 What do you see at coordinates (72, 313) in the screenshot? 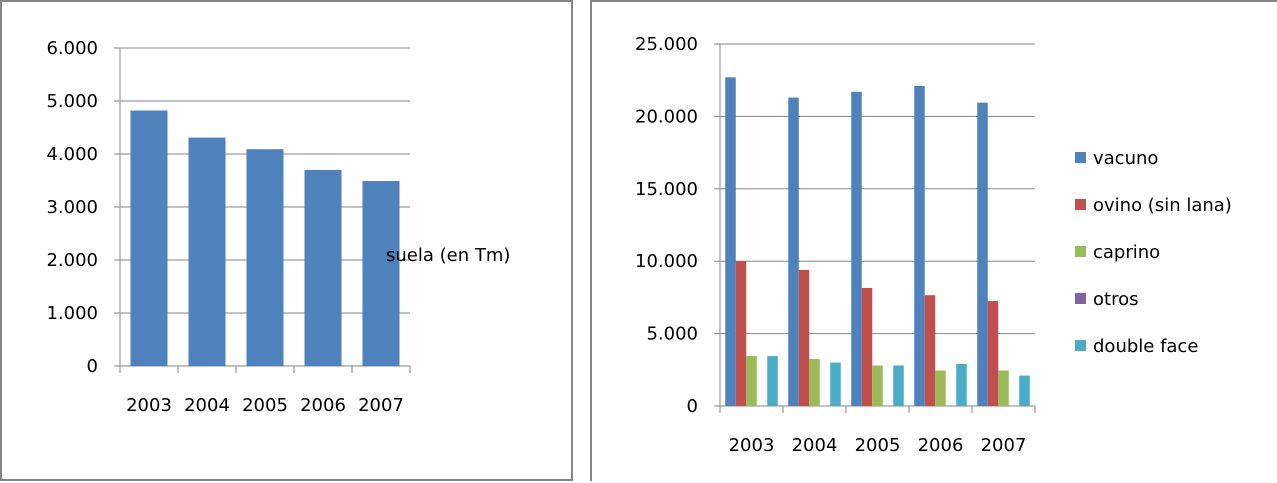
I see `y-tick-label: 1.000` at bounding box center [72, 313].